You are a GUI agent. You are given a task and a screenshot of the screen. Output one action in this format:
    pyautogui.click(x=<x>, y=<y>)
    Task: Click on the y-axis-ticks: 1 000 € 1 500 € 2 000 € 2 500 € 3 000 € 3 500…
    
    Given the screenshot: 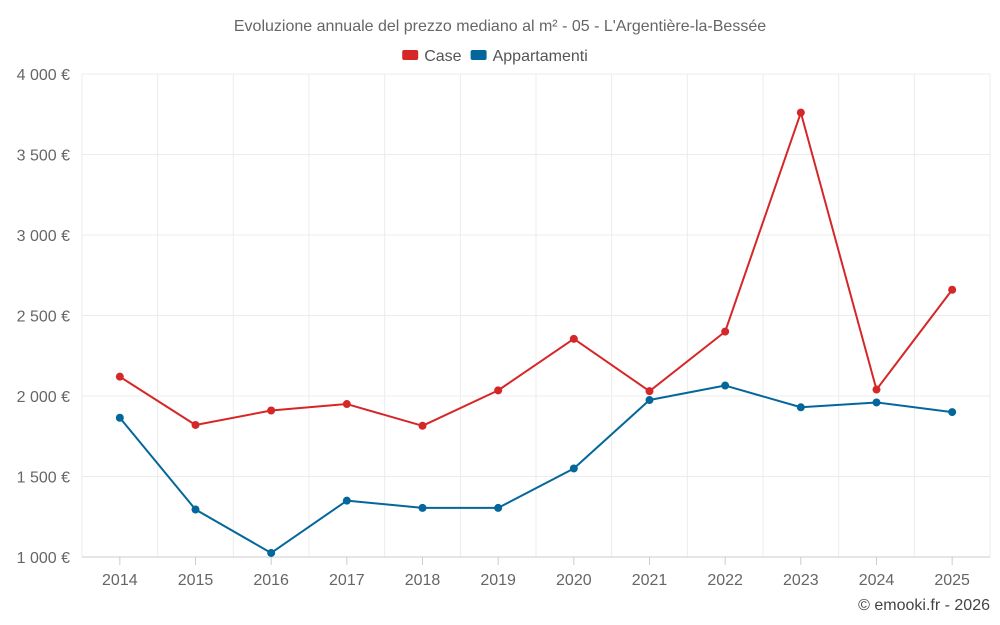 What is the action you would take?
    pyautogui.click(x=43, y=317)
    